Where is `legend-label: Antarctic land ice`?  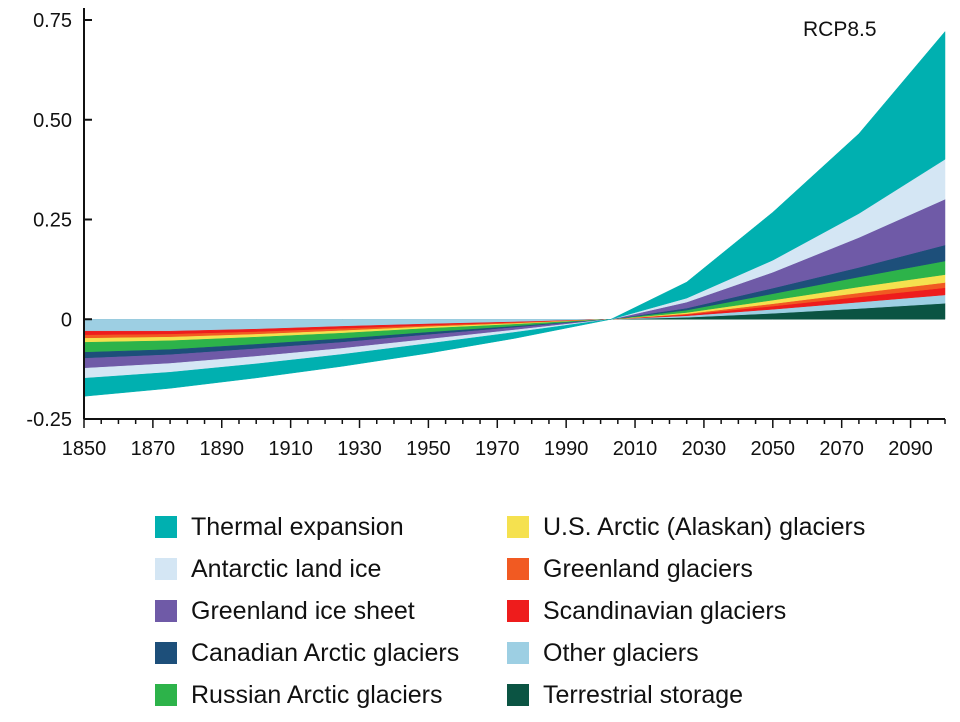 legend-label: Antarctic land ice is located at coordinates (286, 568).